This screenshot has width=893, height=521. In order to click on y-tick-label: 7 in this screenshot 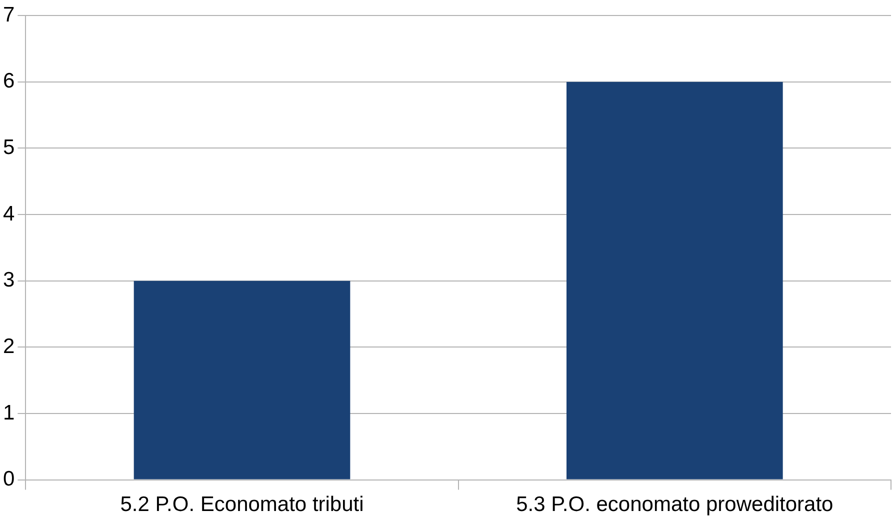, I will do `click(8, 14)`.